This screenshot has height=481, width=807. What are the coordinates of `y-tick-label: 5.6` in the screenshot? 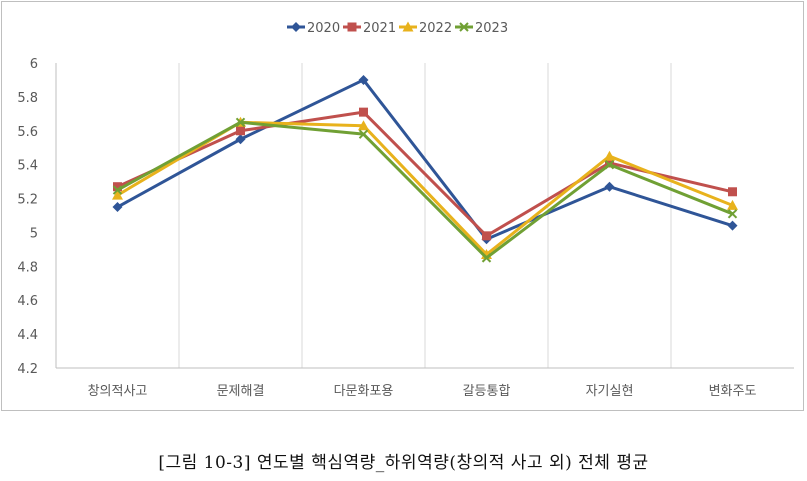 It's located at (27, 132).